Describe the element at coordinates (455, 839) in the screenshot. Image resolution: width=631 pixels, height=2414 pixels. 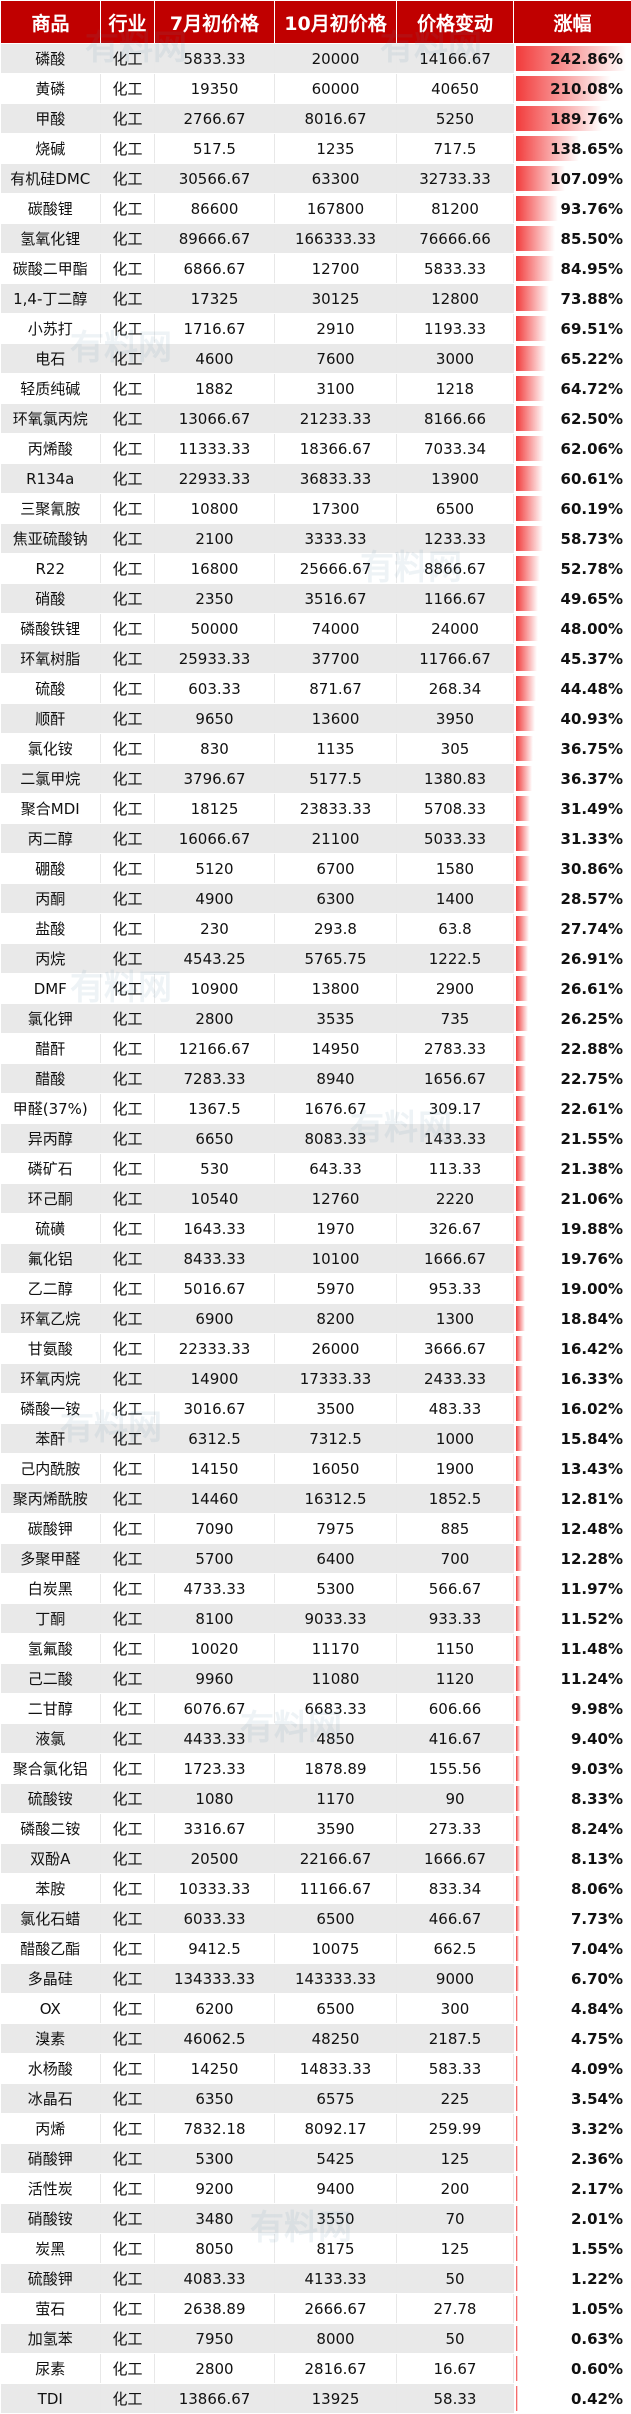
I see `price-change-cell: 5033.33` at that location.